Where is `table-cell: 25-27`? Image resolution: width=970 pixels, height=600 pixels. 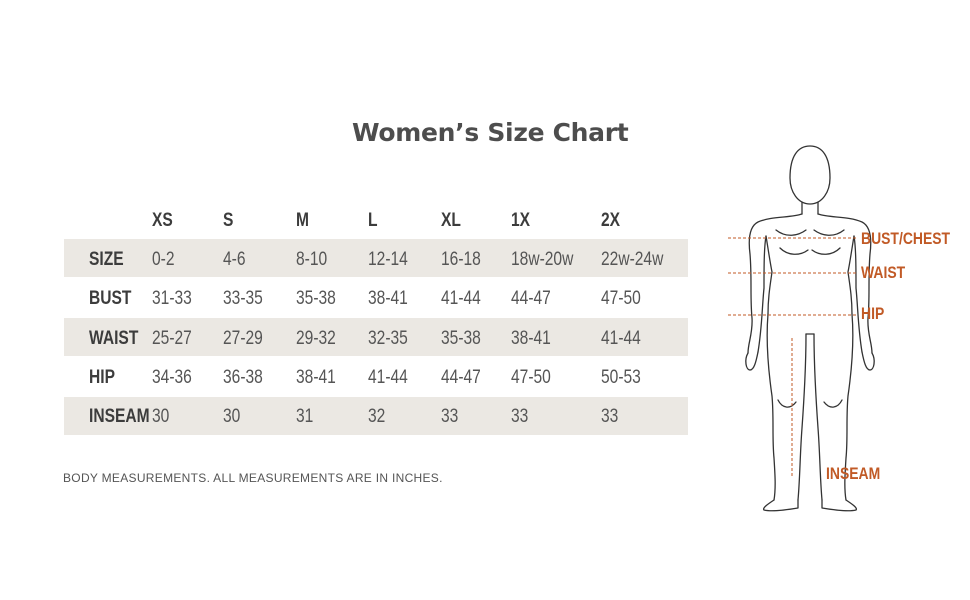
table-cell: 25-27 is located at coordinates (172, 338).